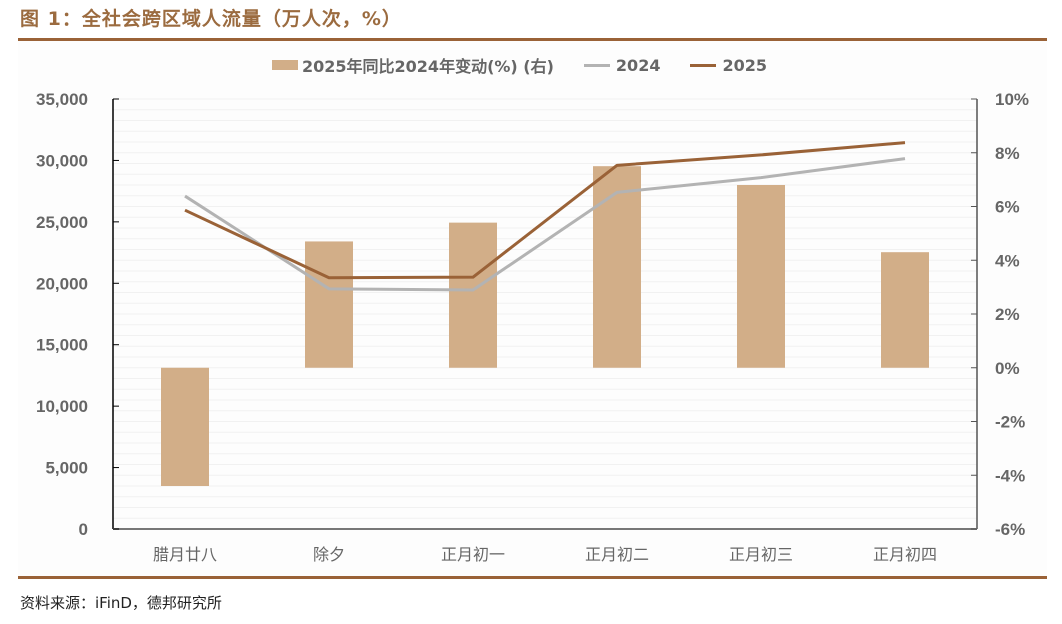  Describe the element at coordinates (211, 19) in the screenshot. I see `figure-title: 图 1：全社会跨区域人流量（万人次，%）` at that location.